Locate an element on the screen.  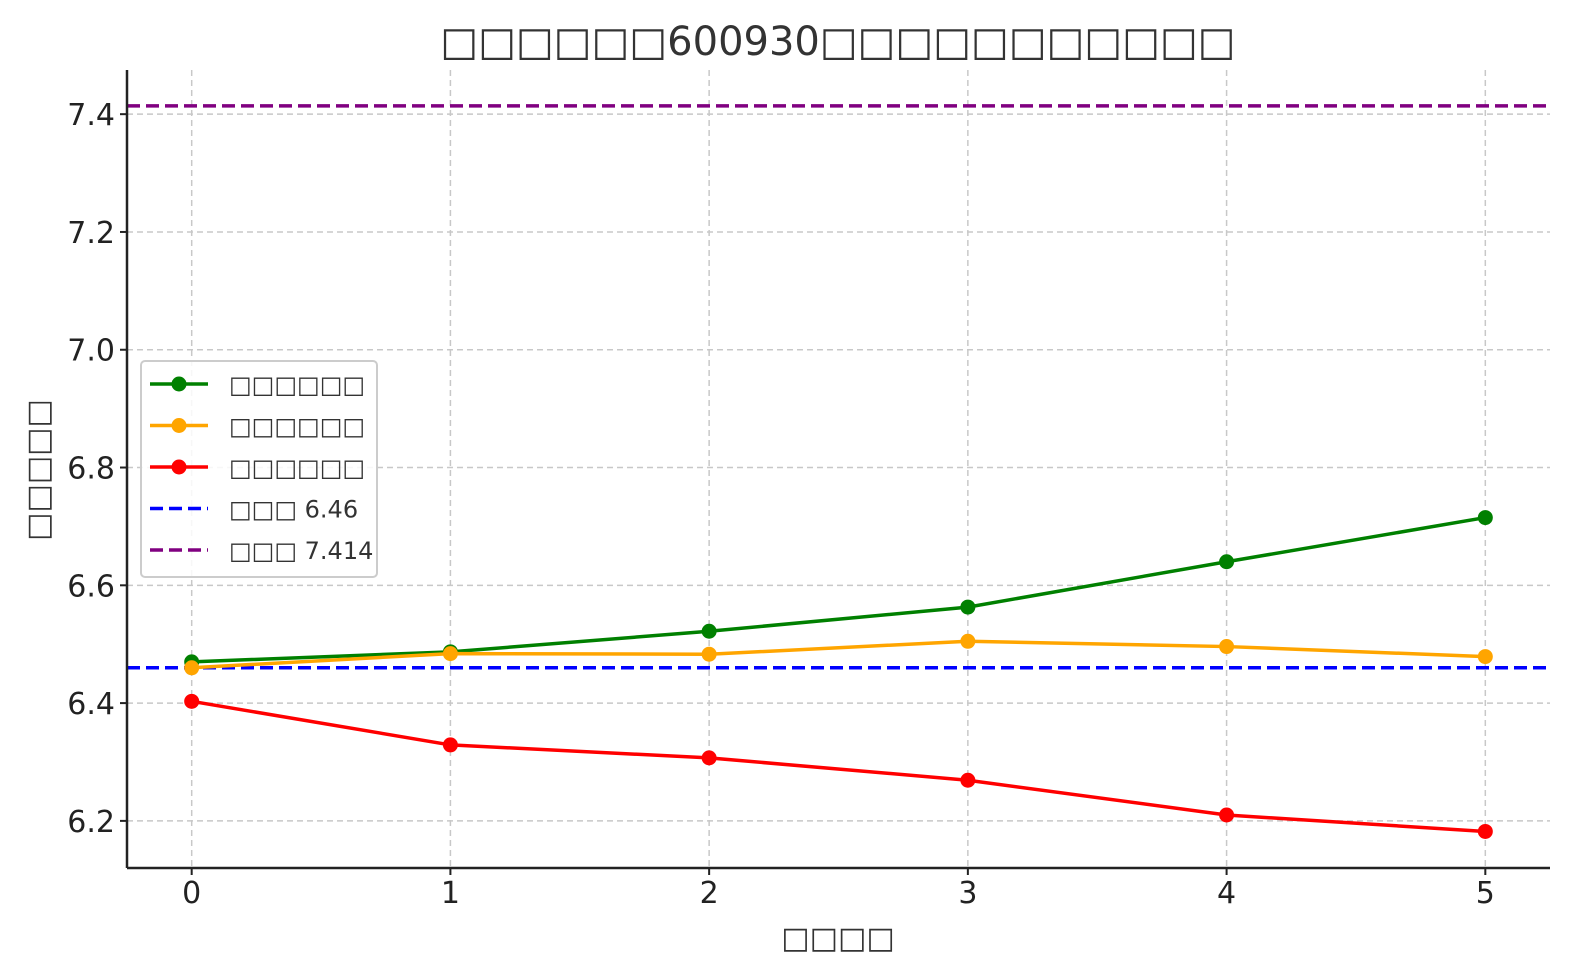
y-tick-label: 6.2 is located at coordinates (91, 822).